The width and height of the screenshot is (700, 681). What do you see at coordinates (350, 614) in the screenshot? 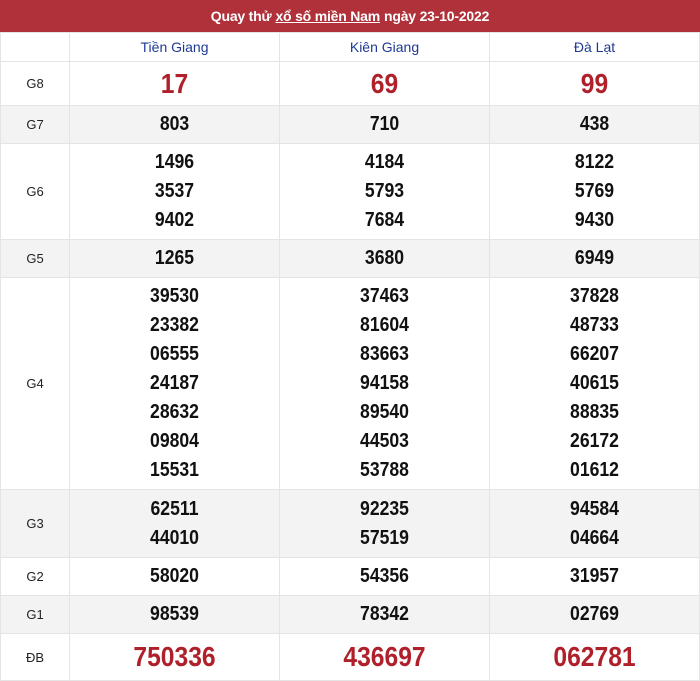
I see `prize-row: G1 98539 78342 02769` at bounding box center [350, 614].